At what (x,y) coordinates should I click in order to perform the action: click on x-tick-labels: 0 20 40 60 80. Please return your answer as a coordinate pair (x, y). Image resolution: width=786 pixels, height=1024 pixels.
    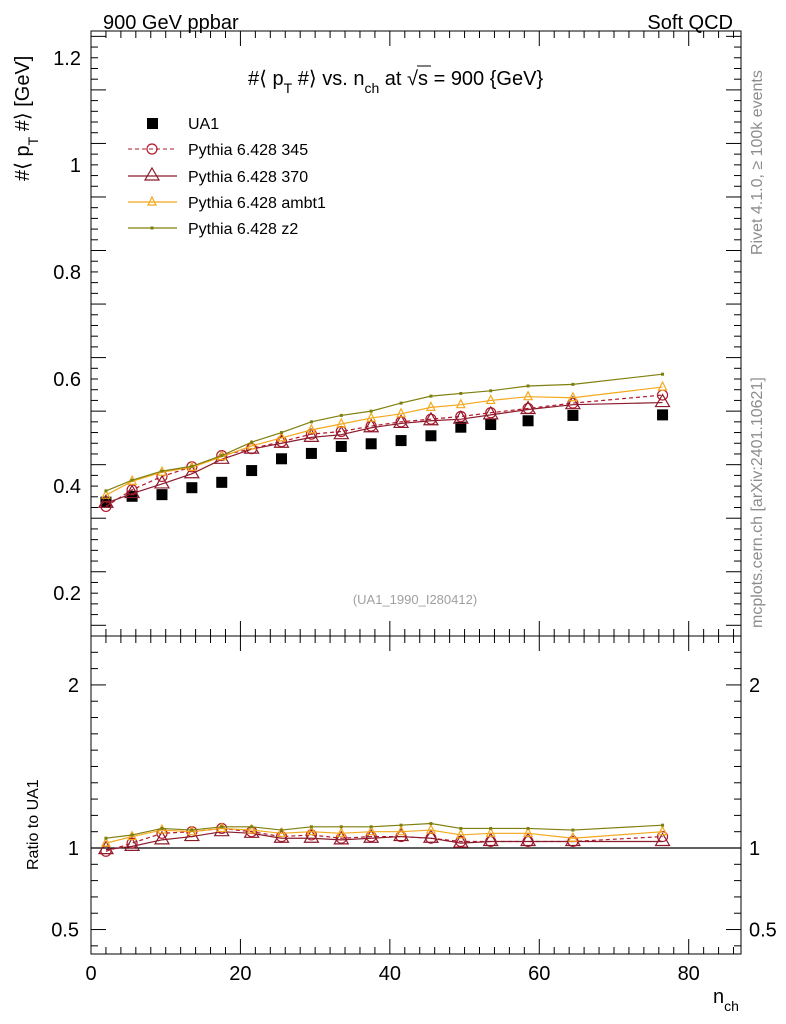
    Looking at the image, I should click on (392, 974).